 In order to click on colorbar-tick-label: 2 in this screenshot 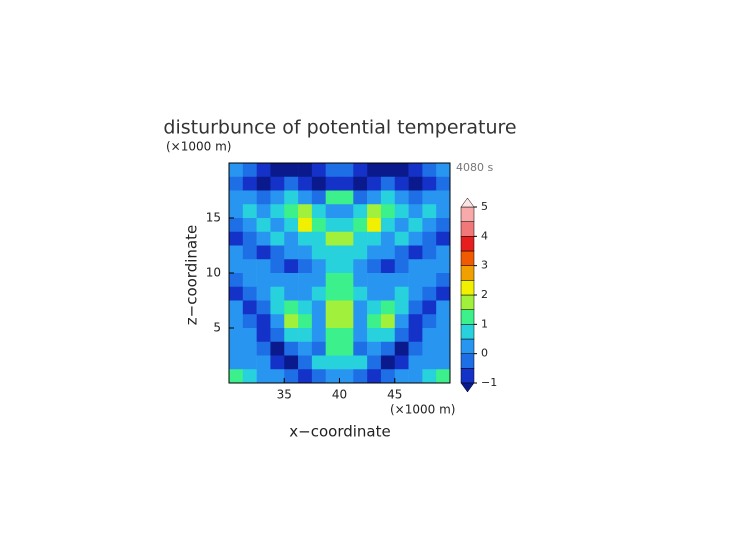, I will do `click(484, 294)`.